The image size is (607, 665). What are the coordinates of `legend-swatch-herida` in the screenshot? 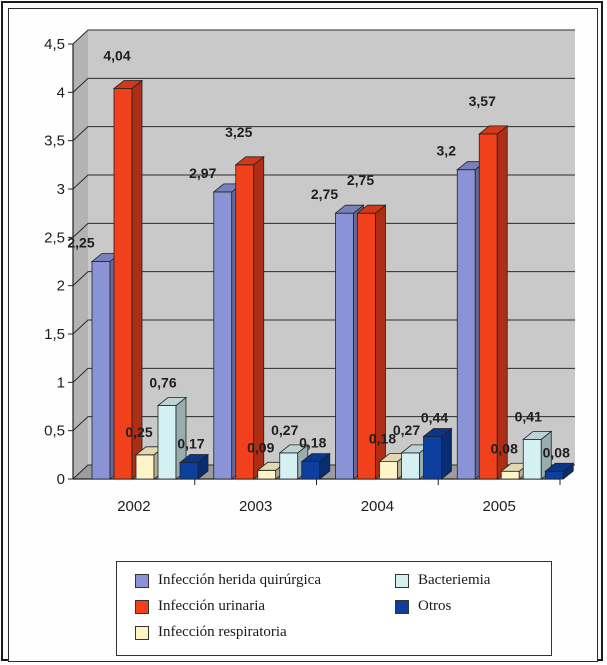 It's located at (142, 580).